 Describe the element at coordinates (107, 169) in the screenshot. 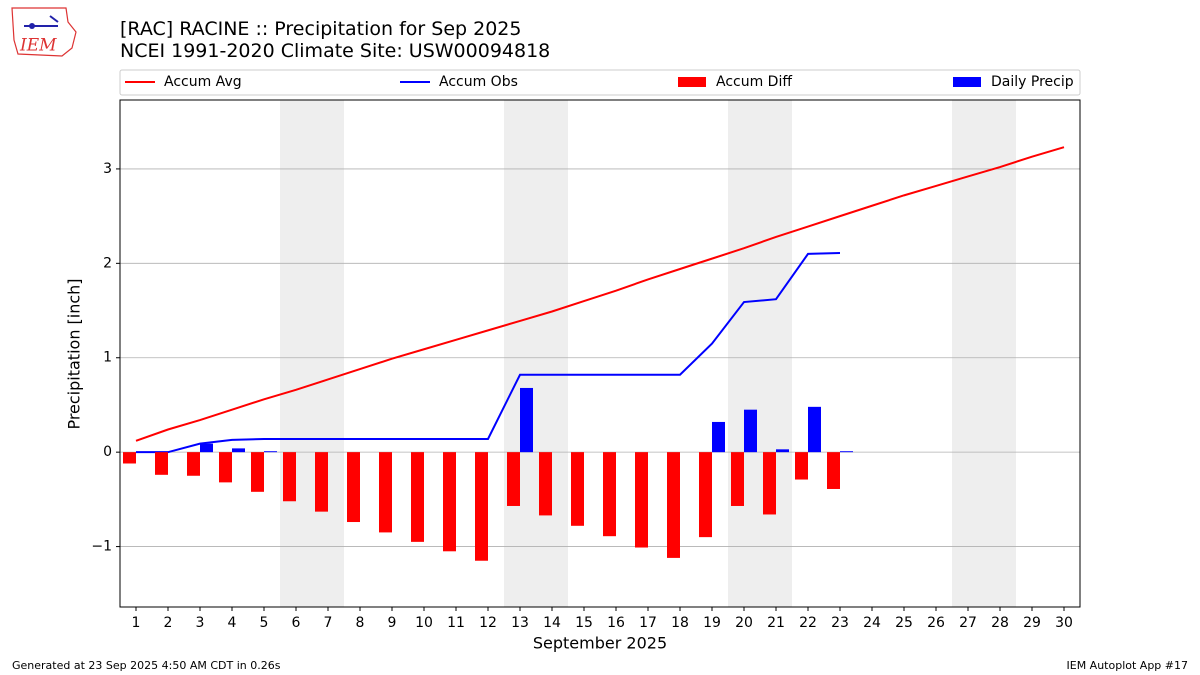

I see `y-tick-label: 3` at that location.